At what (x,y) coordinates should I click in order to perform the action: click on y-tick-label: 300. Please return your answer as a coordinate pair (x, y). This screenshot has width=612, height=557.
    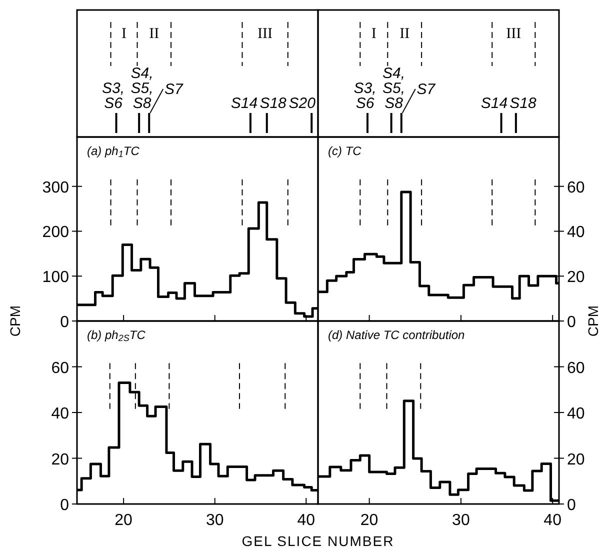
    Looking at the image, I should click on (56, 187).